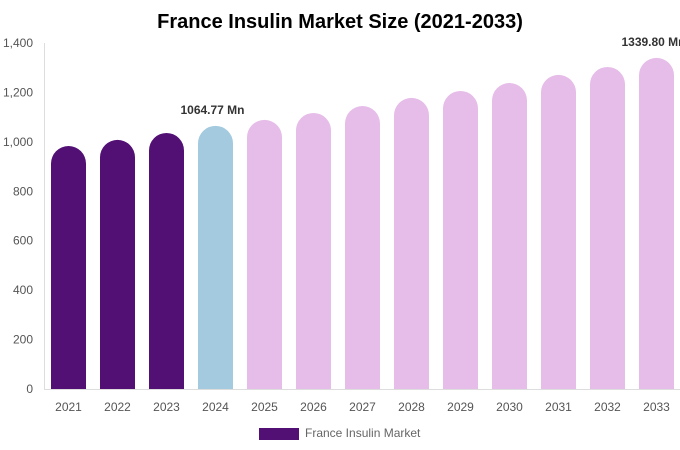 The height and width of the screenshot is (450, 680). What do you see at coordinates (68, 267) in the screenshot?
I see `bar-2021` at bounding box center [68, 267].